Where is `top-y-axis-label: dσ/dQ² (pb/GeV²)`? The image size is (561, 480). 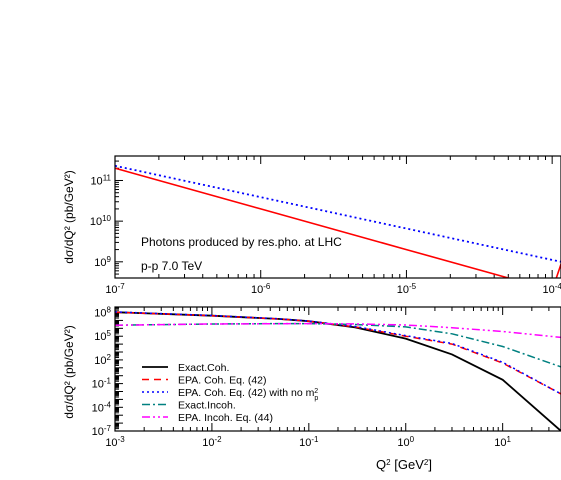 top-y-axis-label: dσ/dQ² (pb/GeV²) is located at coordinates (69, 216).